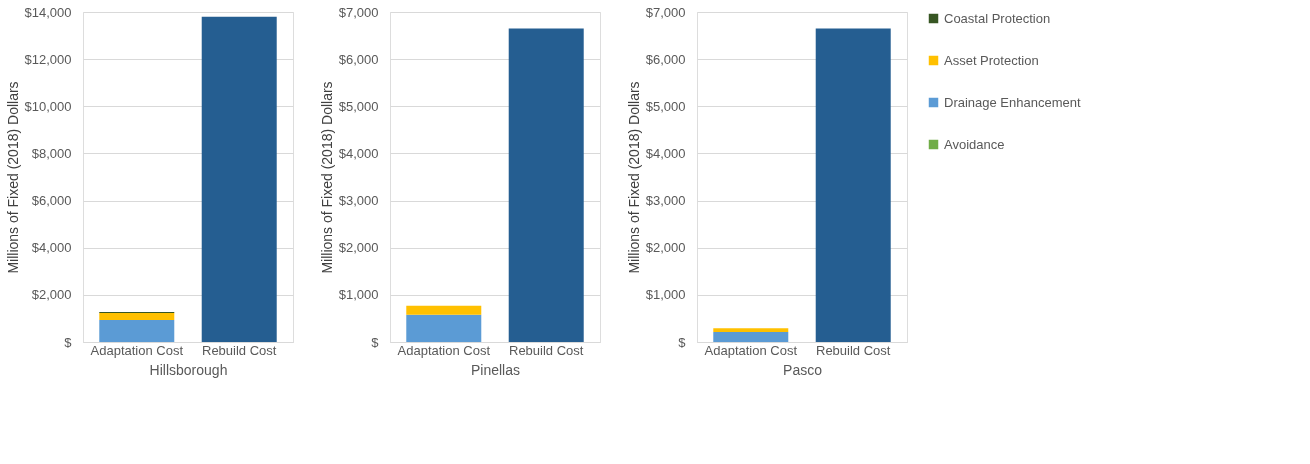 The height and width of the screenshot is (464, 1310). Describe the element at coordinates (991, 60) in the screenshot. I see `legend-label: Asset Protection` at that location.